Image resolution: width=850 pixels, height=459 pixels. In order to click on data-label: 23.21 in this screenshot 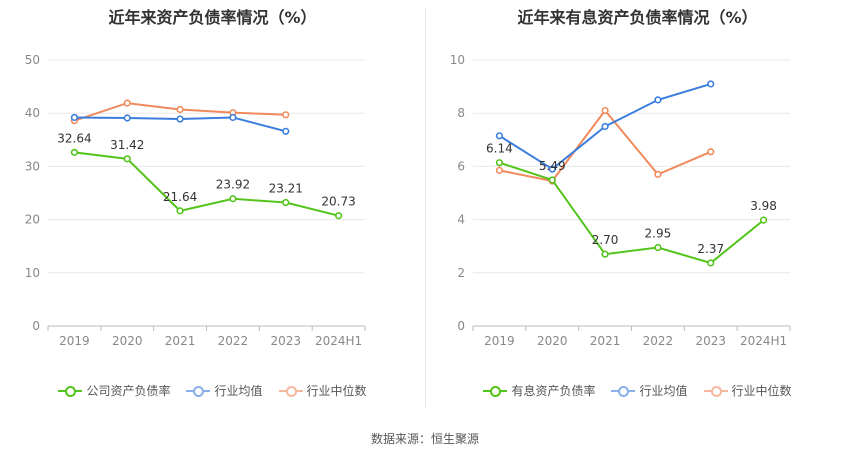, I will do `click(286, 189)`.